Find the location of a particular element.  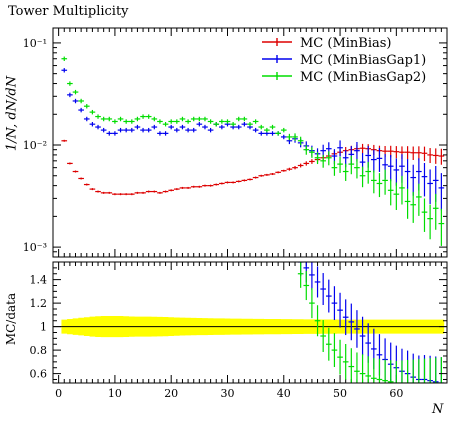

x-tick-label: 10 is located at coordinates (115, 393).